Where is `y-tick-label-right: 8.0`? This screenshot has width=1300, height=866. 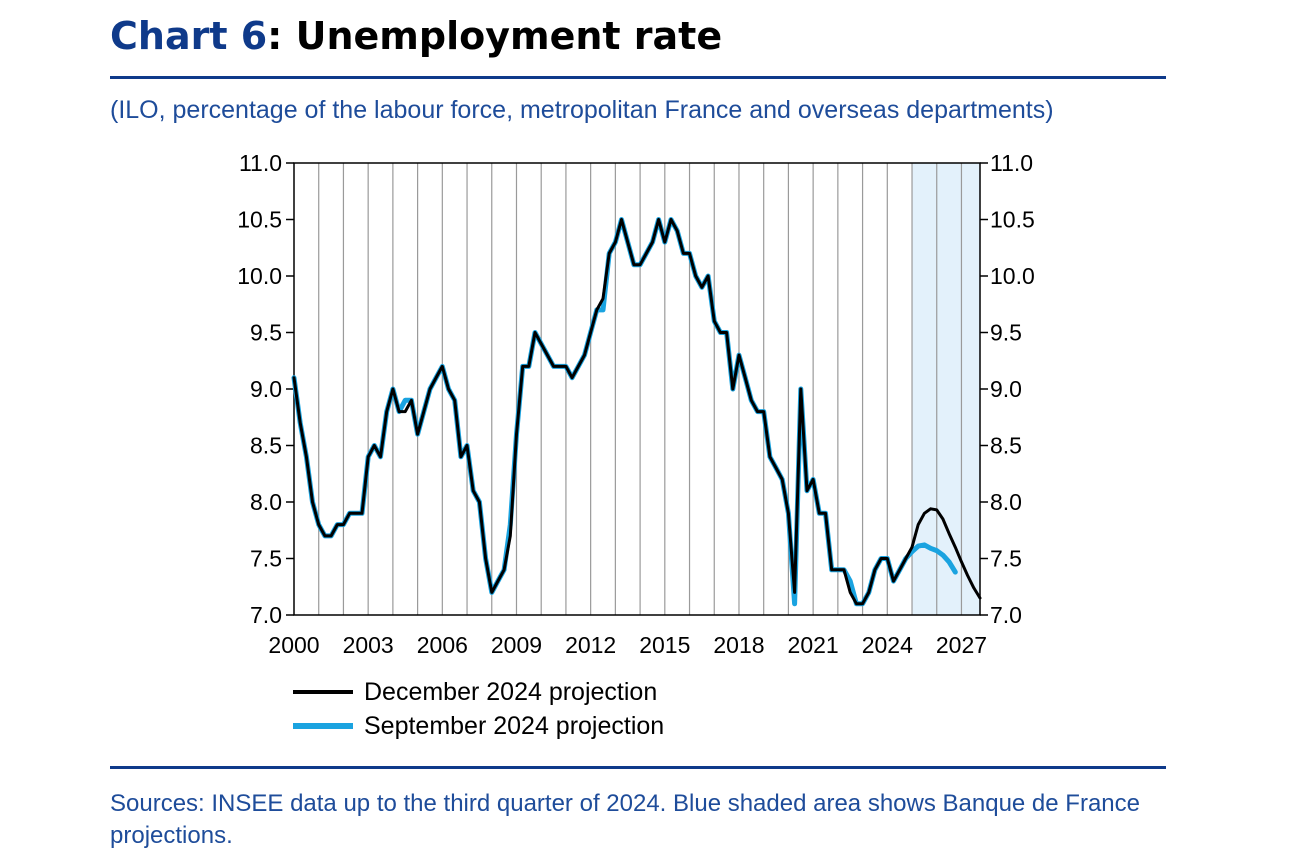
y-tick-label-right: 8.0 is located at coordinates (1006, 502).